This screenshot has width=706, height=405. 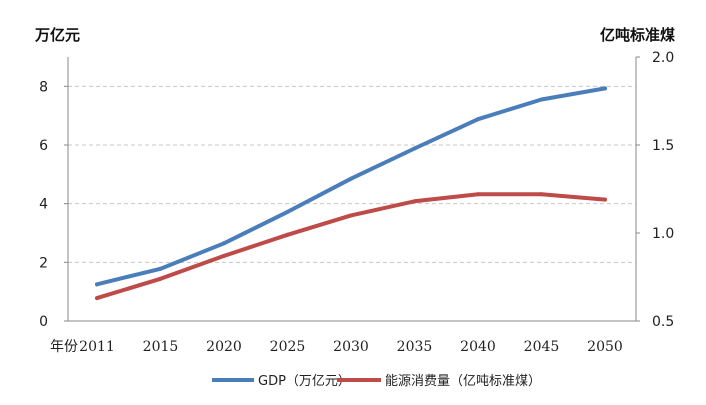 What do you see at coordinates (605, 347) in the screenshot?
I see `x-tick-label: 2050` at bounding box center [605, 347].